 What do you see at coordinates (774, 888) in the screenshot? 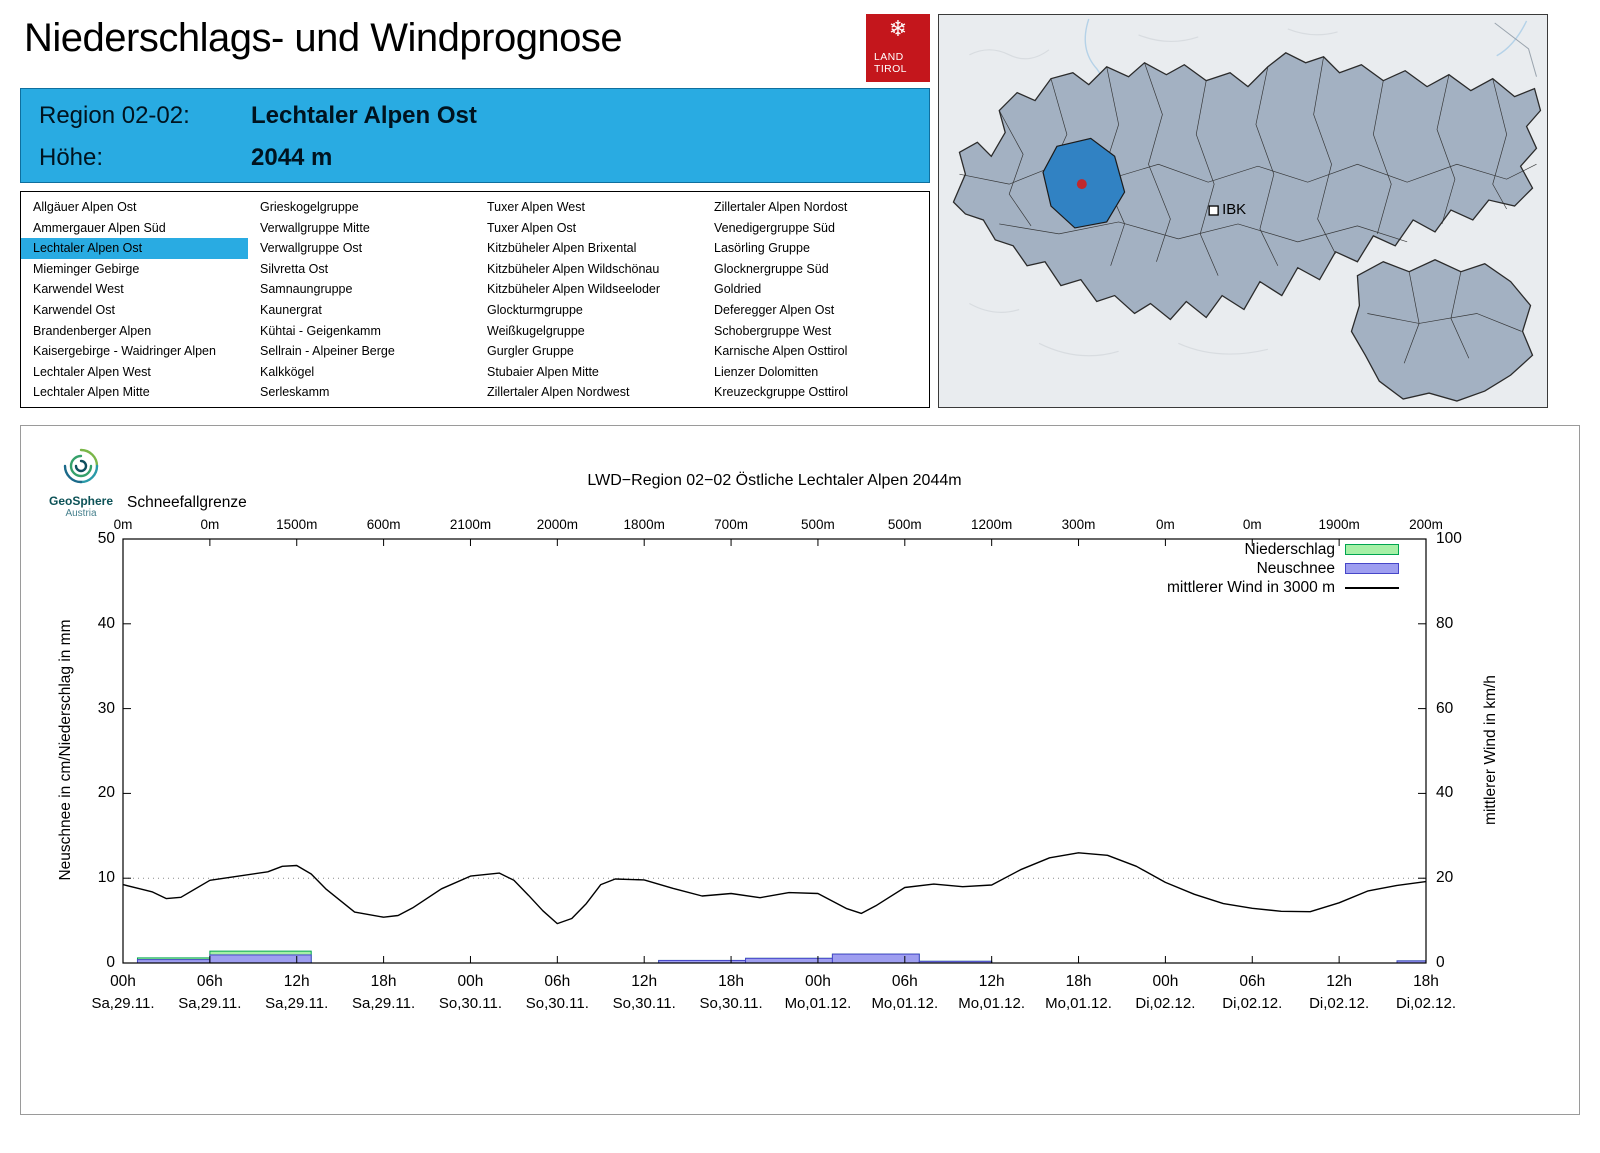
I see `wind-line` at bounding box center [774, 888].